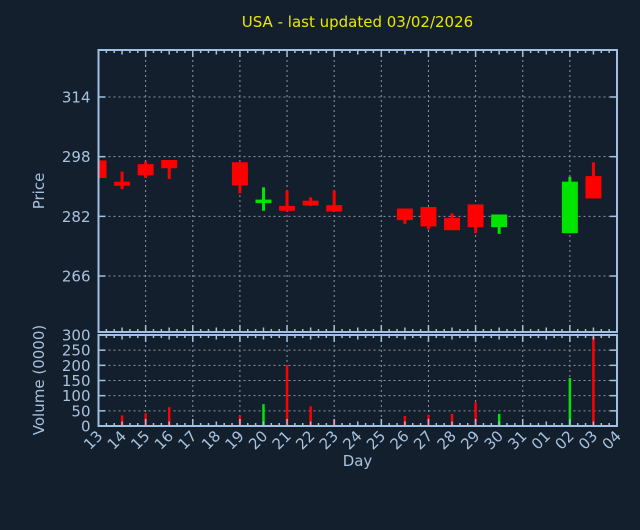 This screenshot has height=530, width=640. I want to click on x-tick-label-17: 17, so click(187, 440).